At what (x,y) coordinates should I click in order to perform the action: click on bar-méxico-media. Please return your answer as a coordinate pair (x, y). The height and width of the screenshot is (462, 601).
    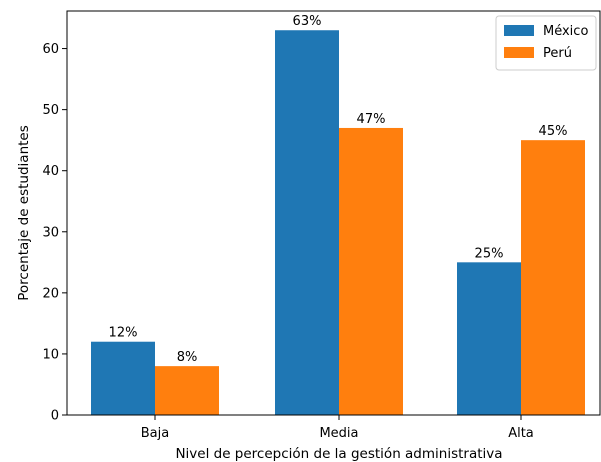
    Looking at the image, I should click on (307, 222).